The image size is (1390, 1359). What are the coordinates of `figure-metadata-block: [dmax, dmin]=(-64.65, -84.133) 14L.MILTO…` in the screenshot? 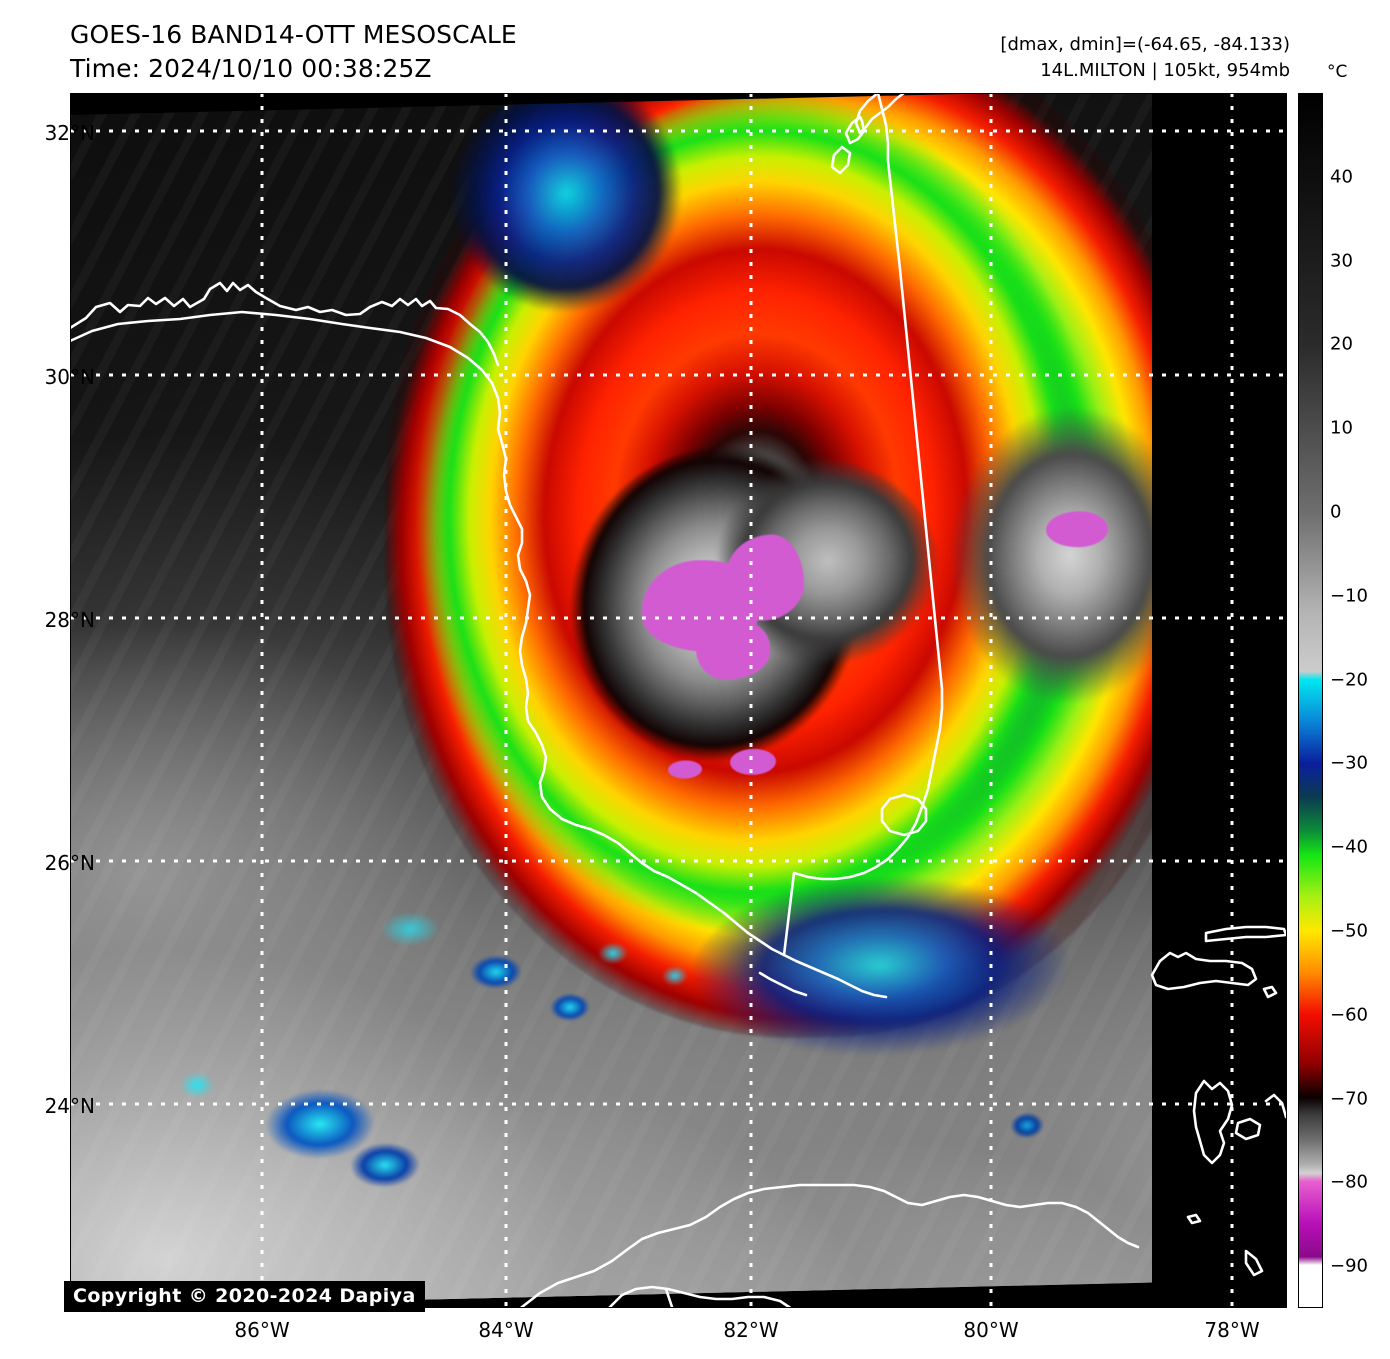 It's located at (1145, 58).